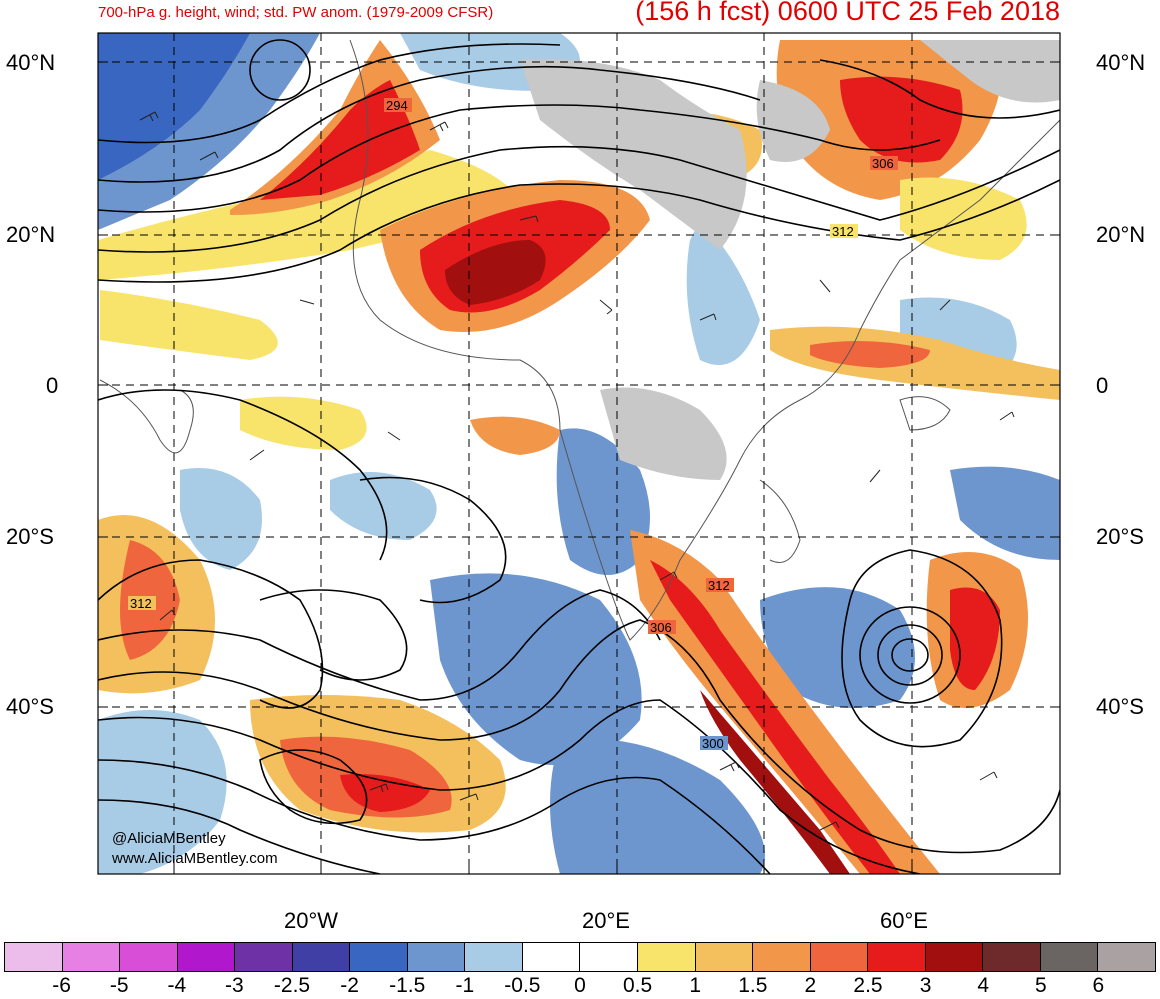 The image size is (1160, 999). What do you see at coordinates (713, 743) in the screenshot?
I see `contour-label-300: 300` at bounding box center [713, 743].